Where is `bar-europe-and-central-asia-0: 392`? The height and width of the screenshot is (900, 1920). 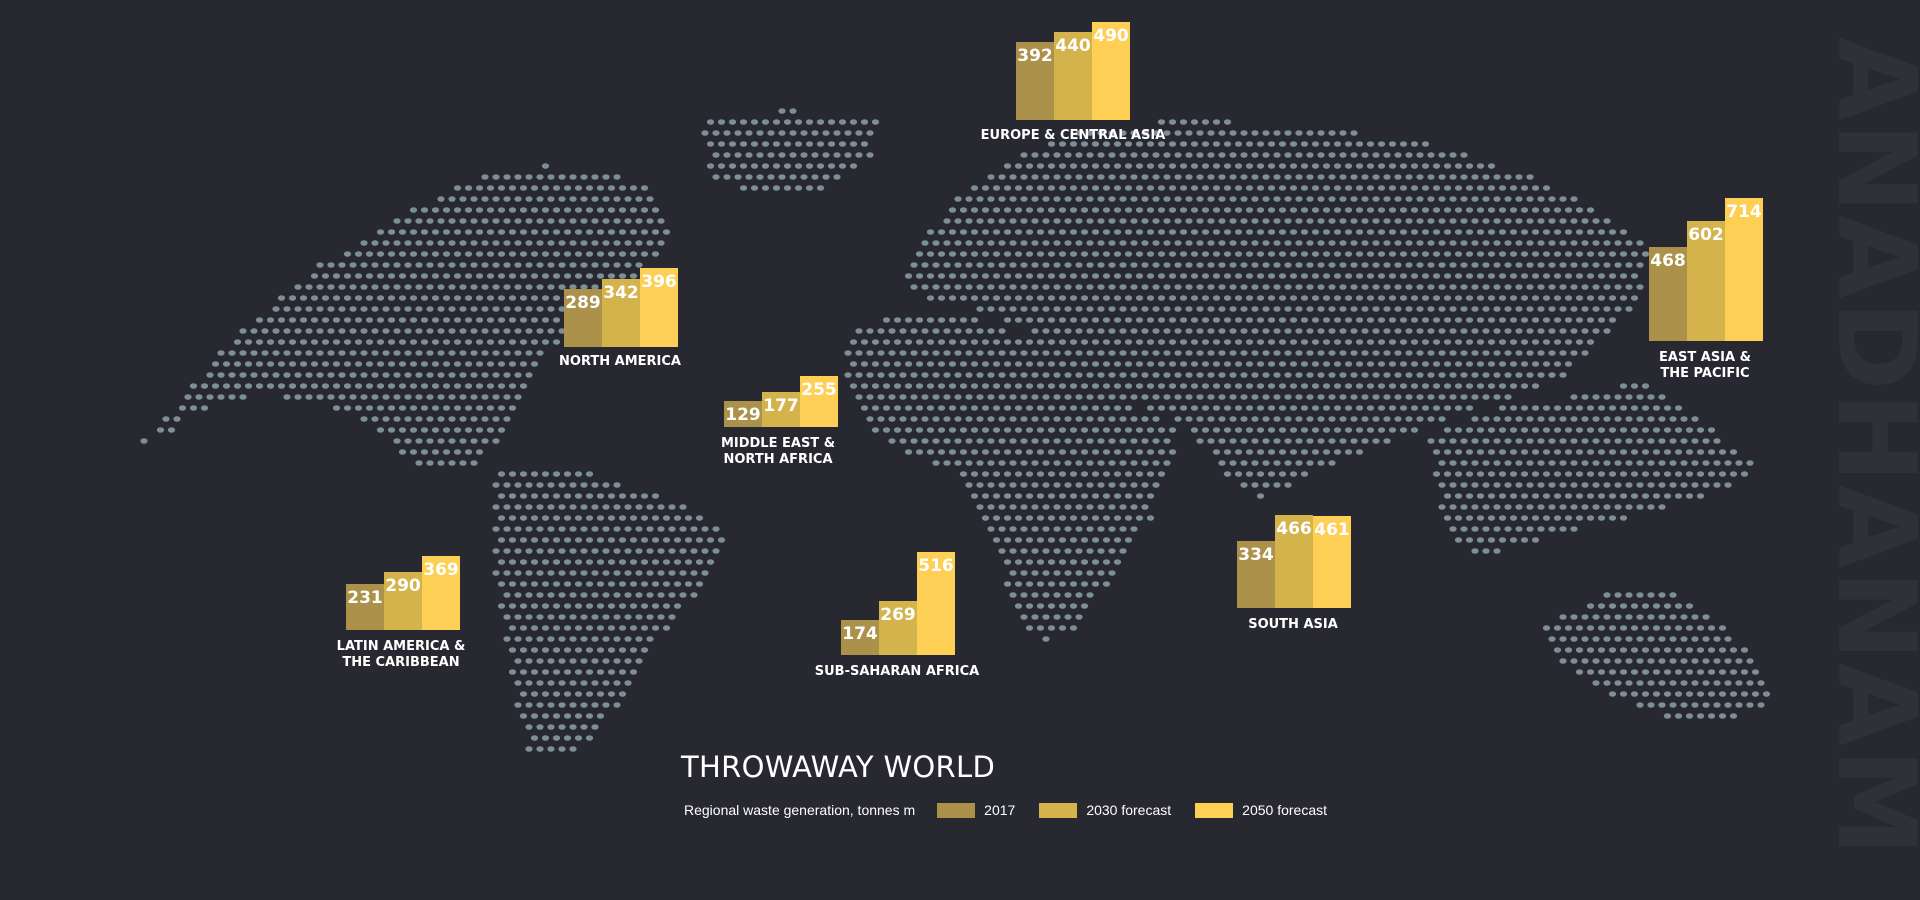 bar-europe-and-central-asia-0: 392 is located at coordinates (1035, 81).